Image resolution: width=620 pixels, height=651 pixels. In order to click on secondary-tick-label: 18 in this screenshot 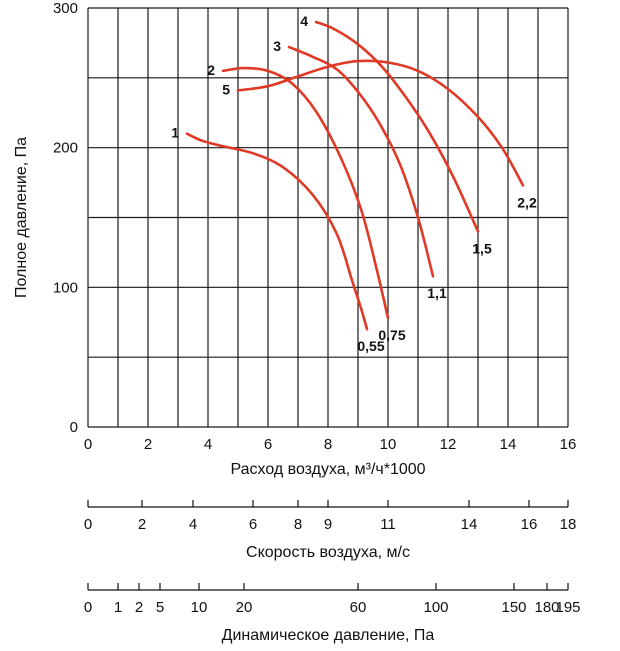, I will do `click(568, 524)`.